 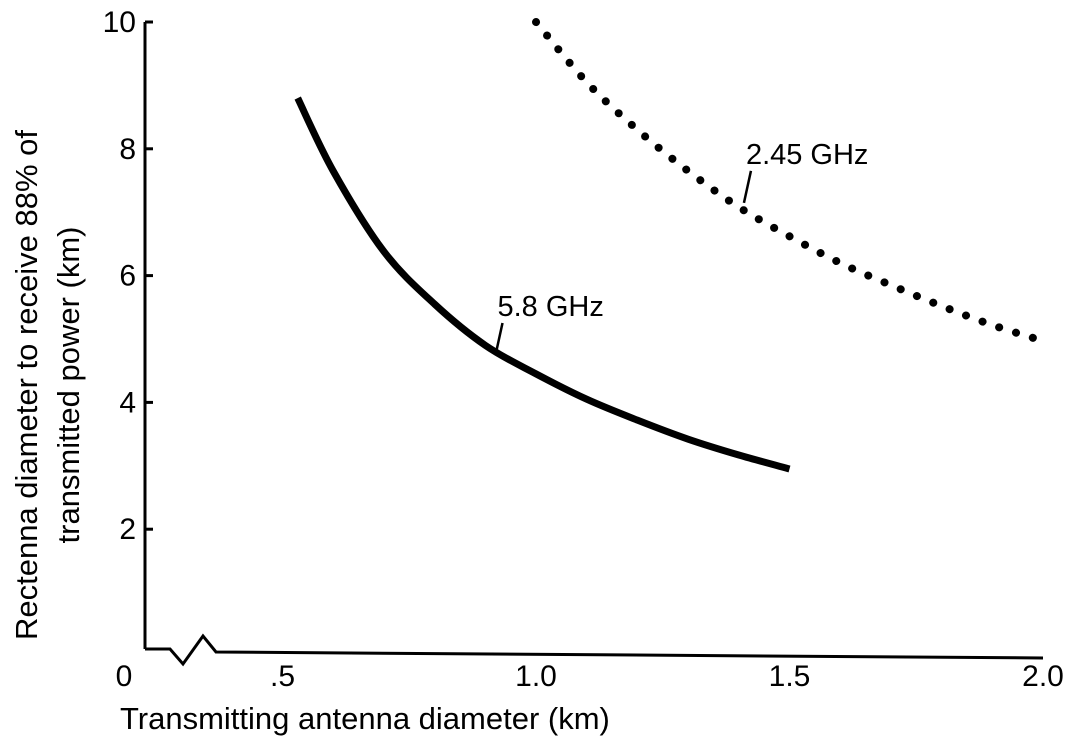 I want to click on x-axis-line, so click(x=594, y=650).